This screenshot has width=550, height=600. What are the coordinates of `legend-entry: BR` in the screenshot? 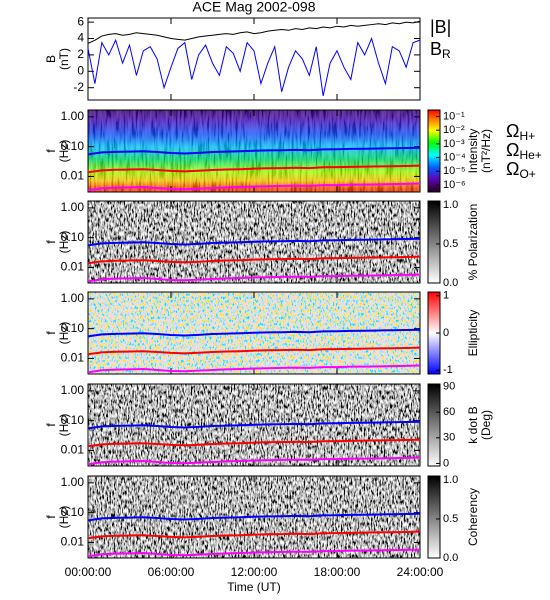 It's located at (440, 50).